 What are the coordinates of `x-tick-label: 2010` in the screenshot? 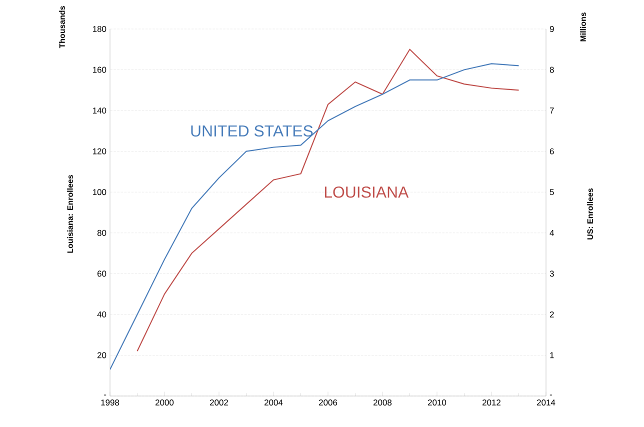 It's located at (437, 403).